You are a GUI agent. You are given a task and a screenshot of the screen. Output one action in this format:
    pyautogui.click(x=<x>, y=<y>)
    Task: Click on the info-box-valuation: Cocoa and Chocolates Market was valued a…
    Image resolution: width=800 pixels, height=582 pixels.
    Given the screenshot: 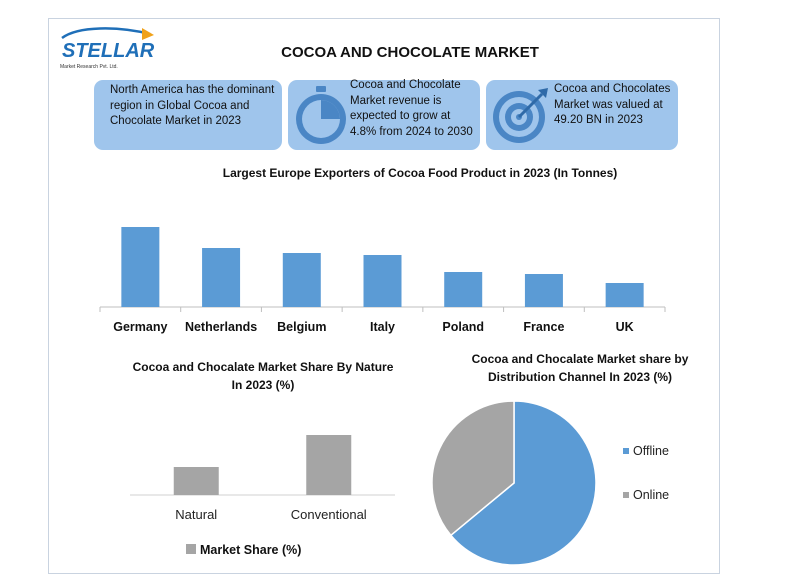 What is the action you would take?
    pyautogui.click(x=582, y=115)
    